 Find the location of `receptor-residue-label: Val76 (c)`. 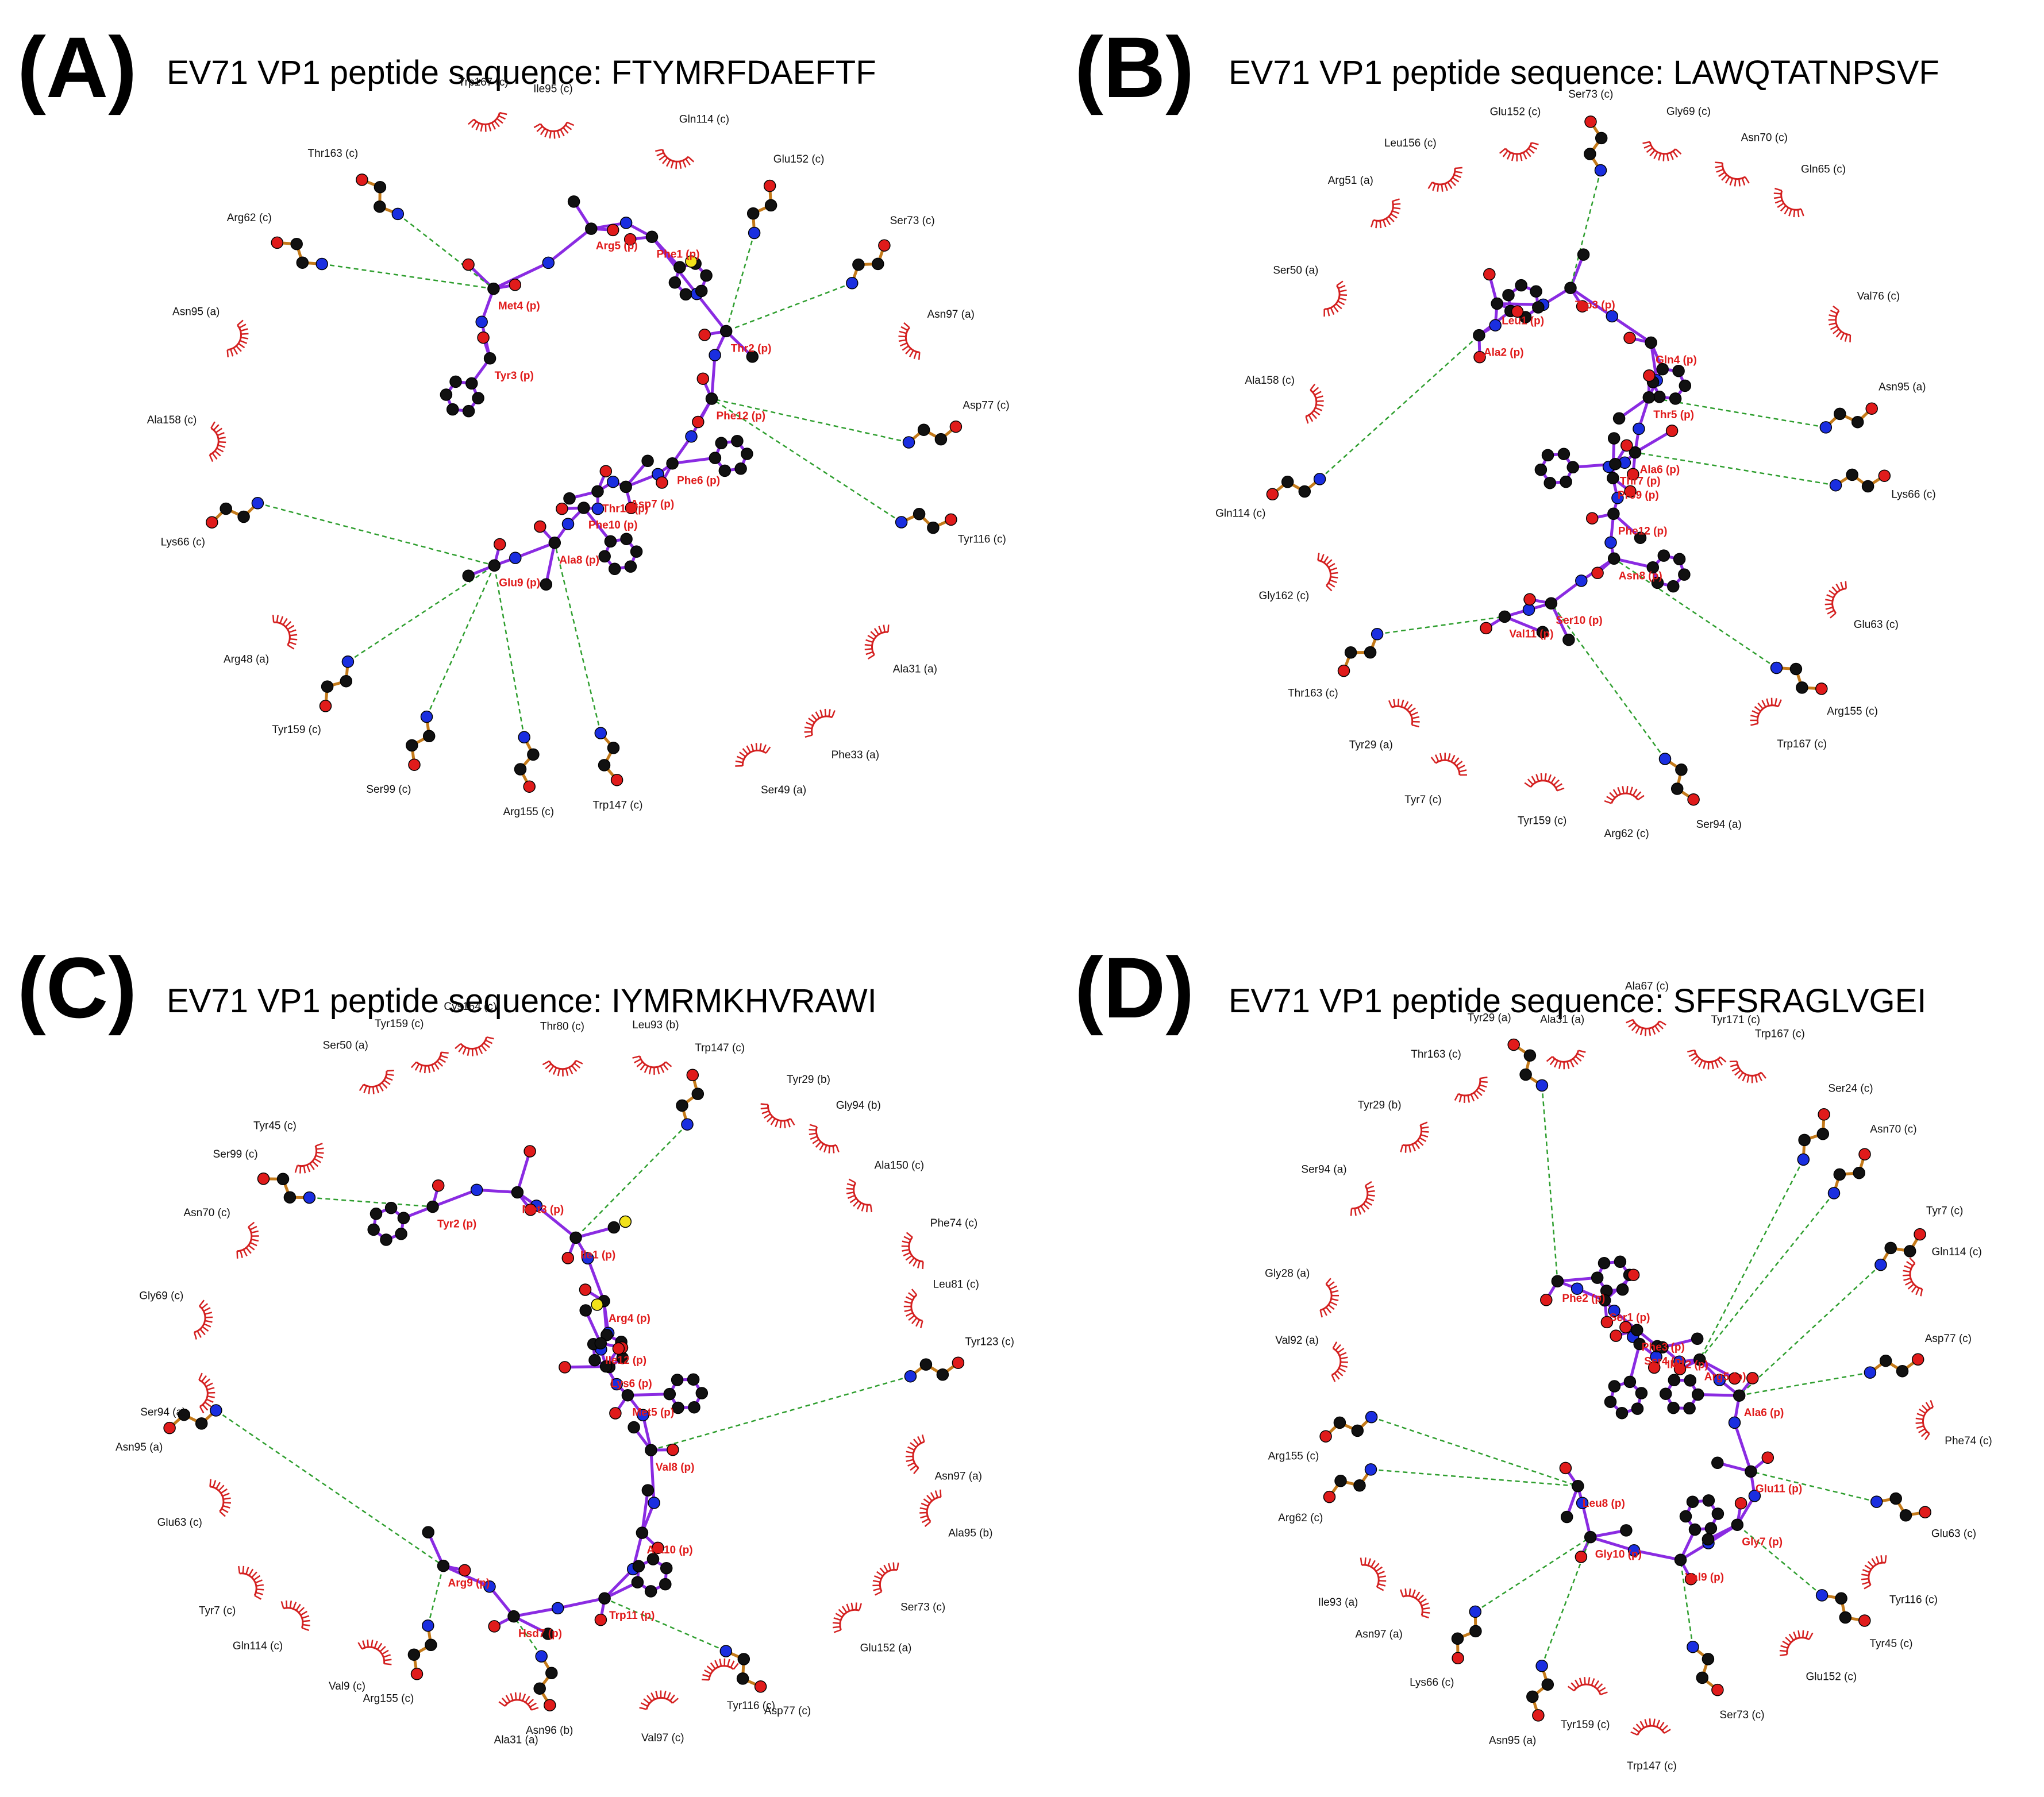

receptor-residue-label: Val76 (c) is located at coordinates (1878, 297).